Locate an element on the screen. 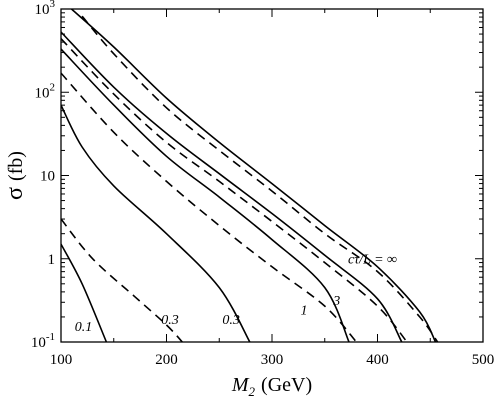 Image resolution: width=498 pixels, height=408 pixels. x-axis-symbol: M is located at coordinates (240, 385).